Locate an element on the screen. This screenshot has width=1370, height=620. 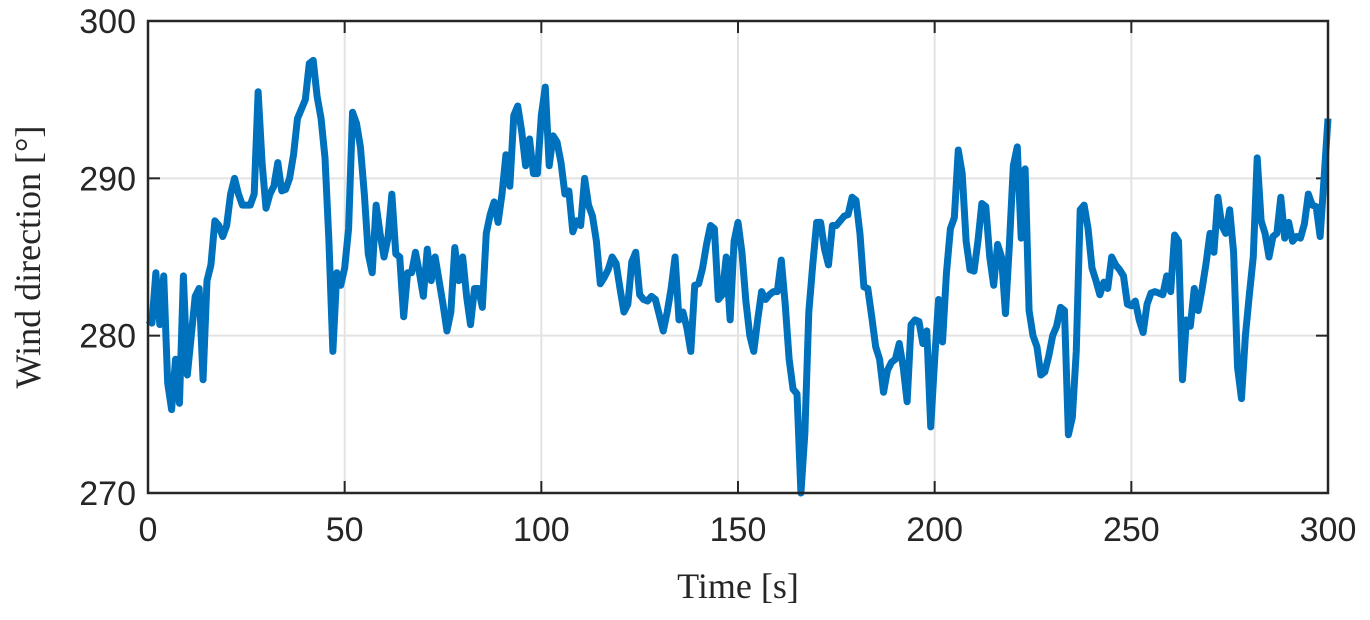
y-tick-label: 270 is located at coordinates (107, 494).